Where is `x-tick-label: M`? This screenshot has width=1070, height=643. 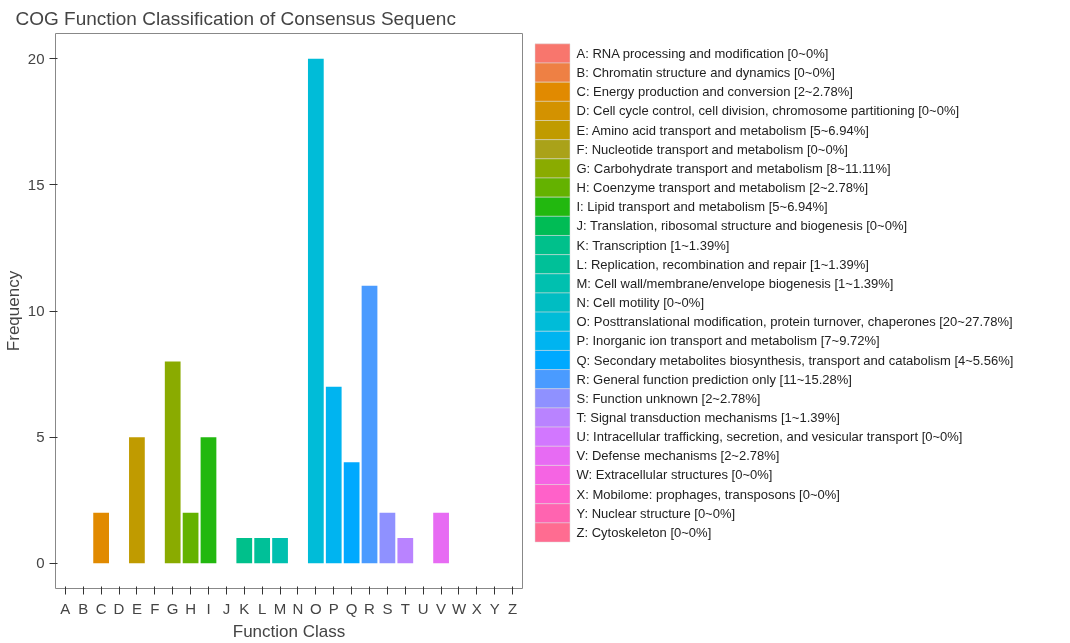
x-tick-label: M is located at coordinates (280, 608).